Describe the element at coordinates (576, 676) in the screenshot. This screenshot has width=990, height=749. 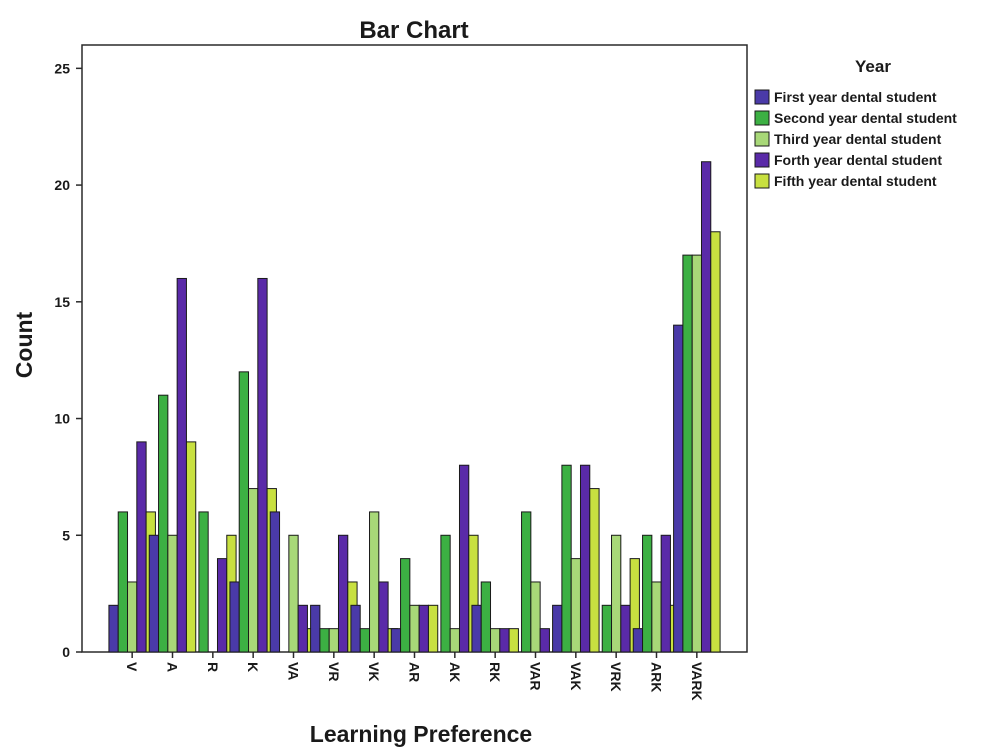
I see `x-tick-label: VAK` at that location.